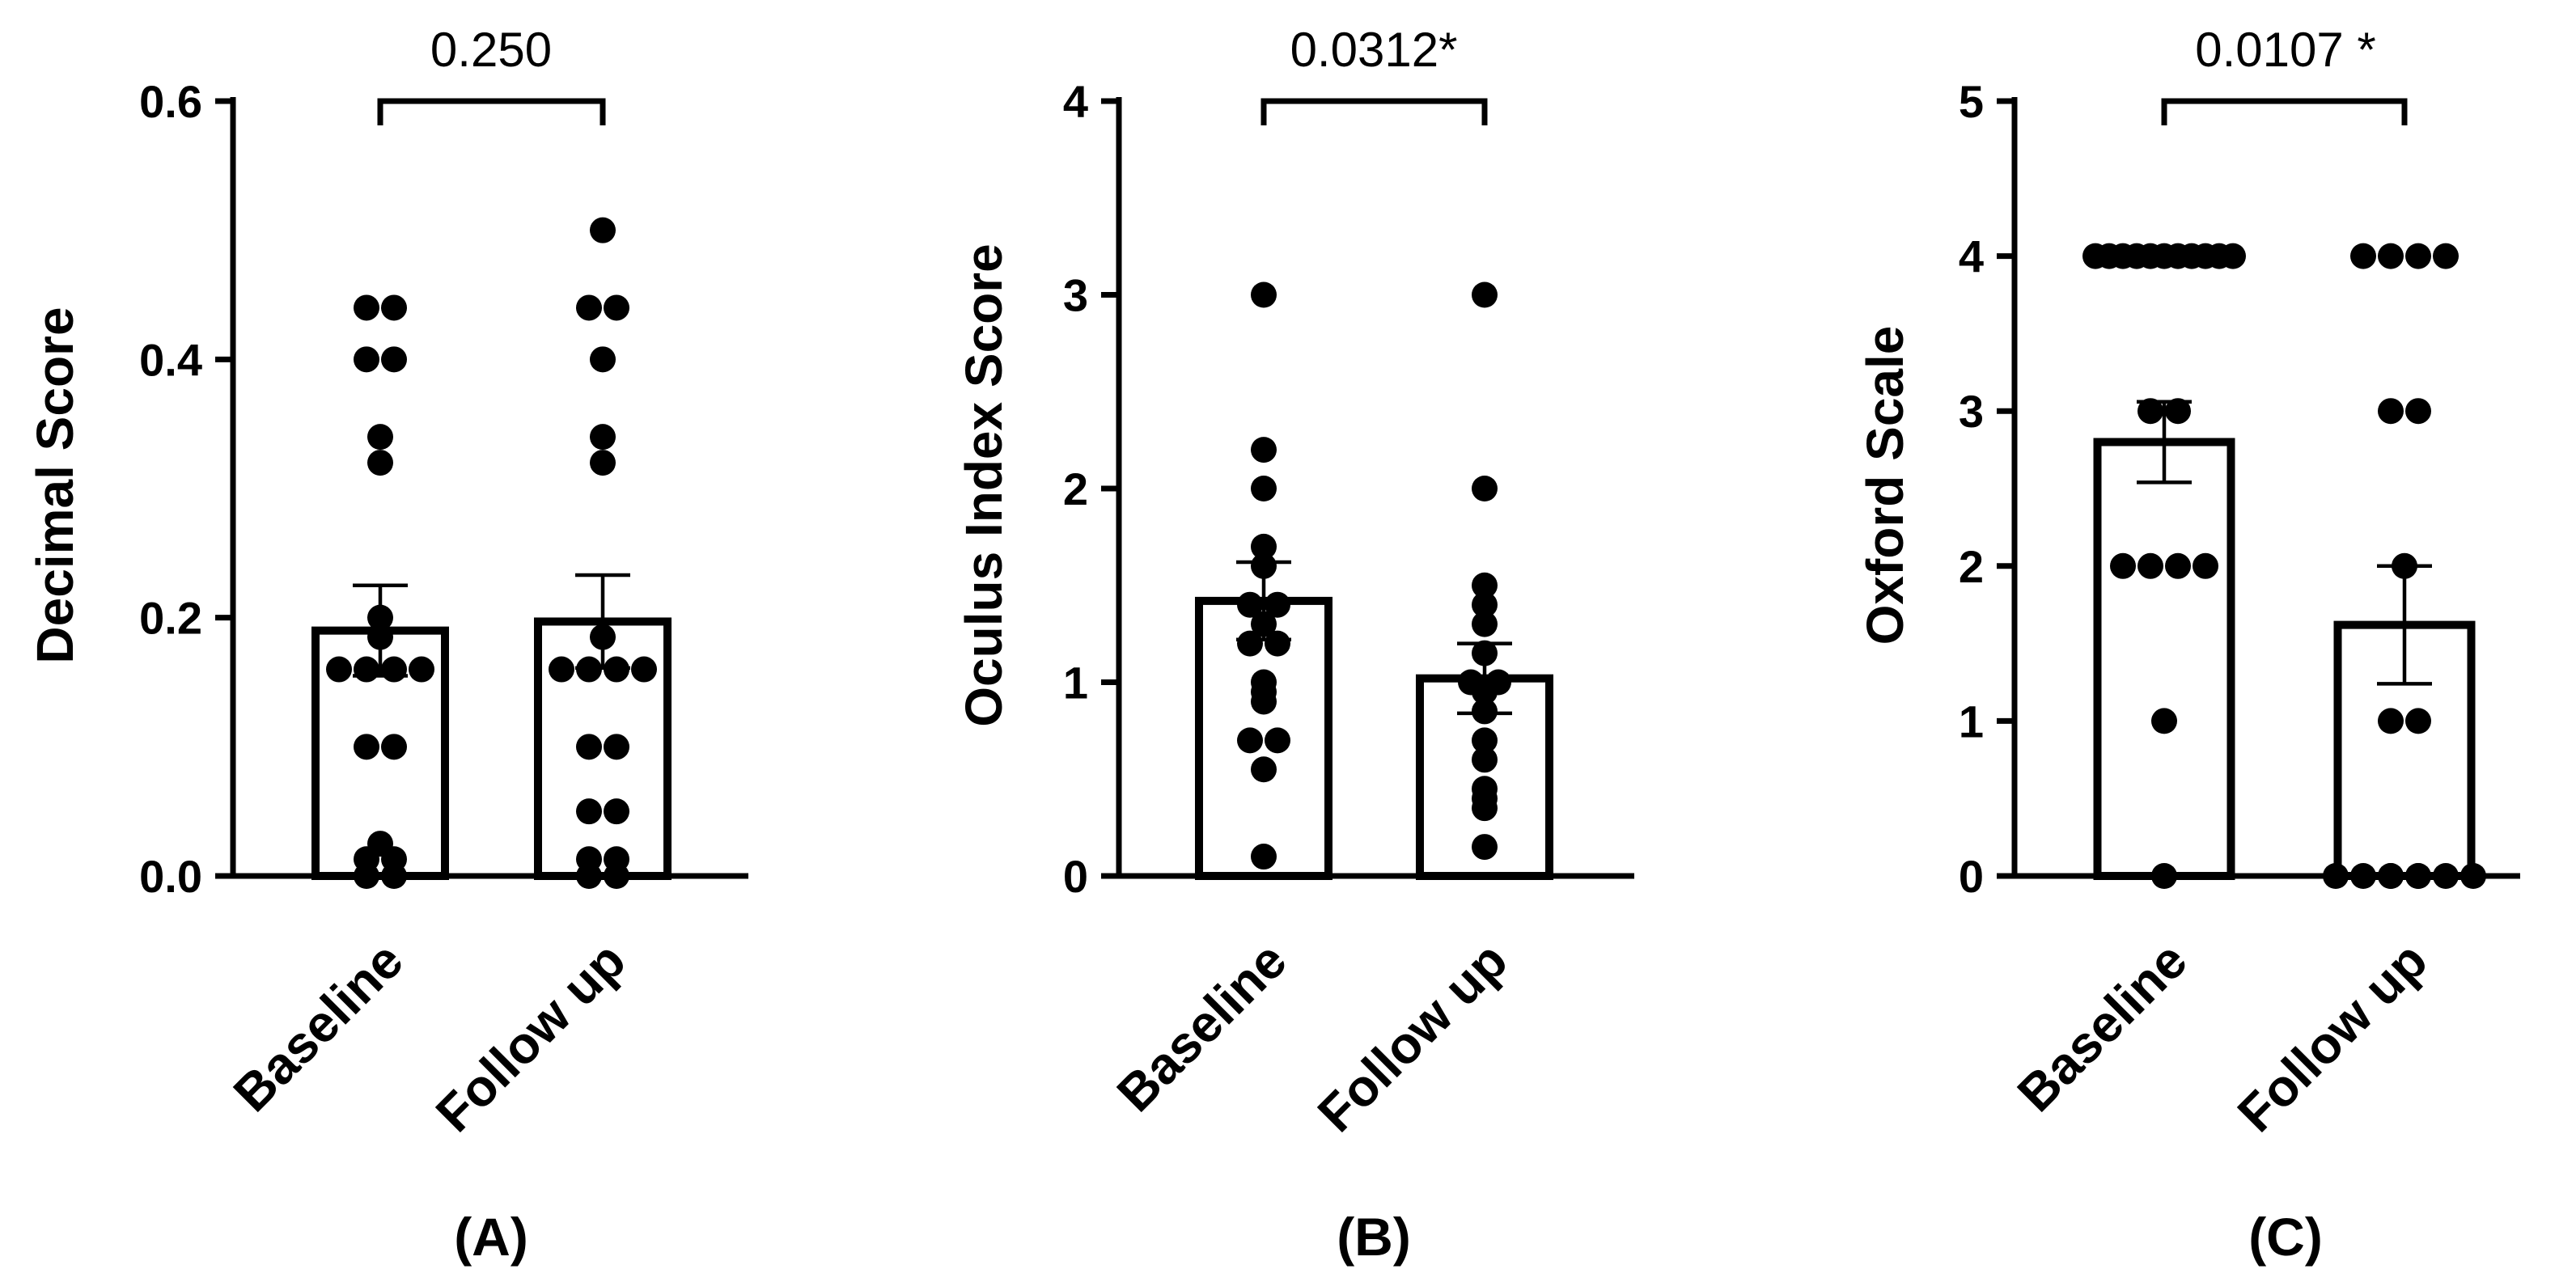  Describe the element at coordinates (1374, 575) in the screenshot. I see `panel-b-points` at that location.